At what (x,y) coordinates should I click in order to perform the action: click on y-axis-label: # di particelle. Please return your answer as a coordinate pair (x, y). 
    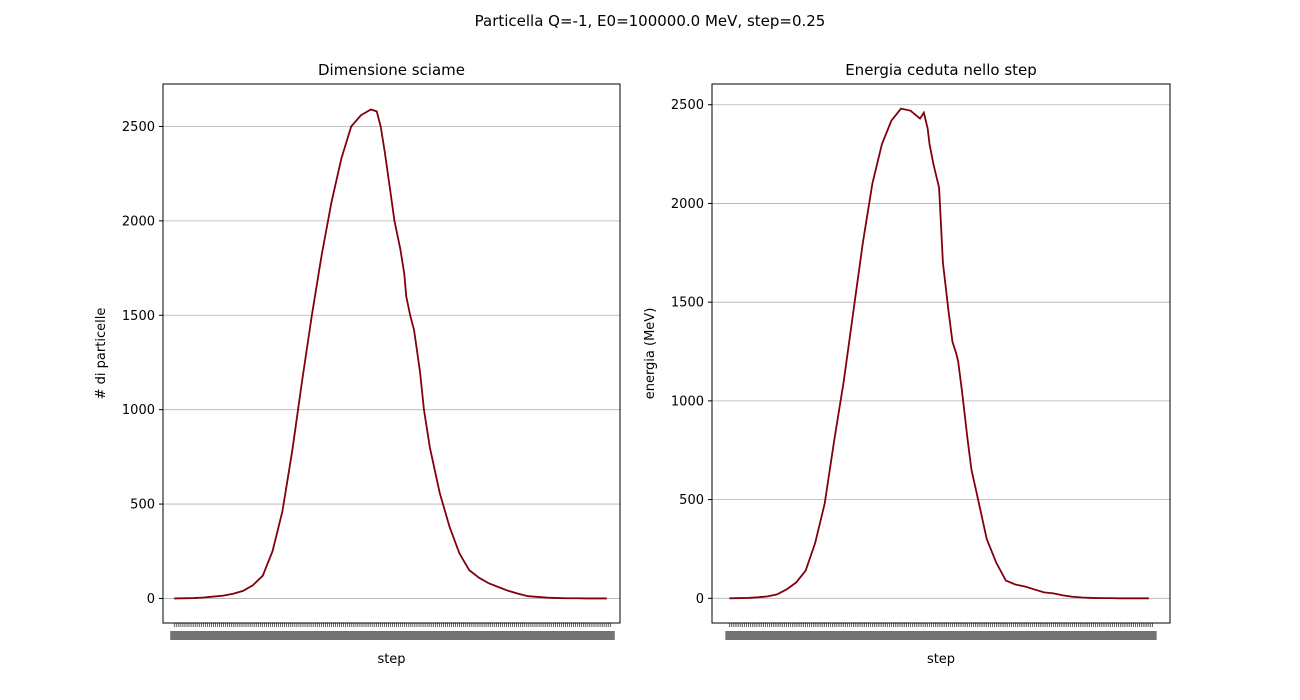
    Looking at the image, I should click on (101, 354).